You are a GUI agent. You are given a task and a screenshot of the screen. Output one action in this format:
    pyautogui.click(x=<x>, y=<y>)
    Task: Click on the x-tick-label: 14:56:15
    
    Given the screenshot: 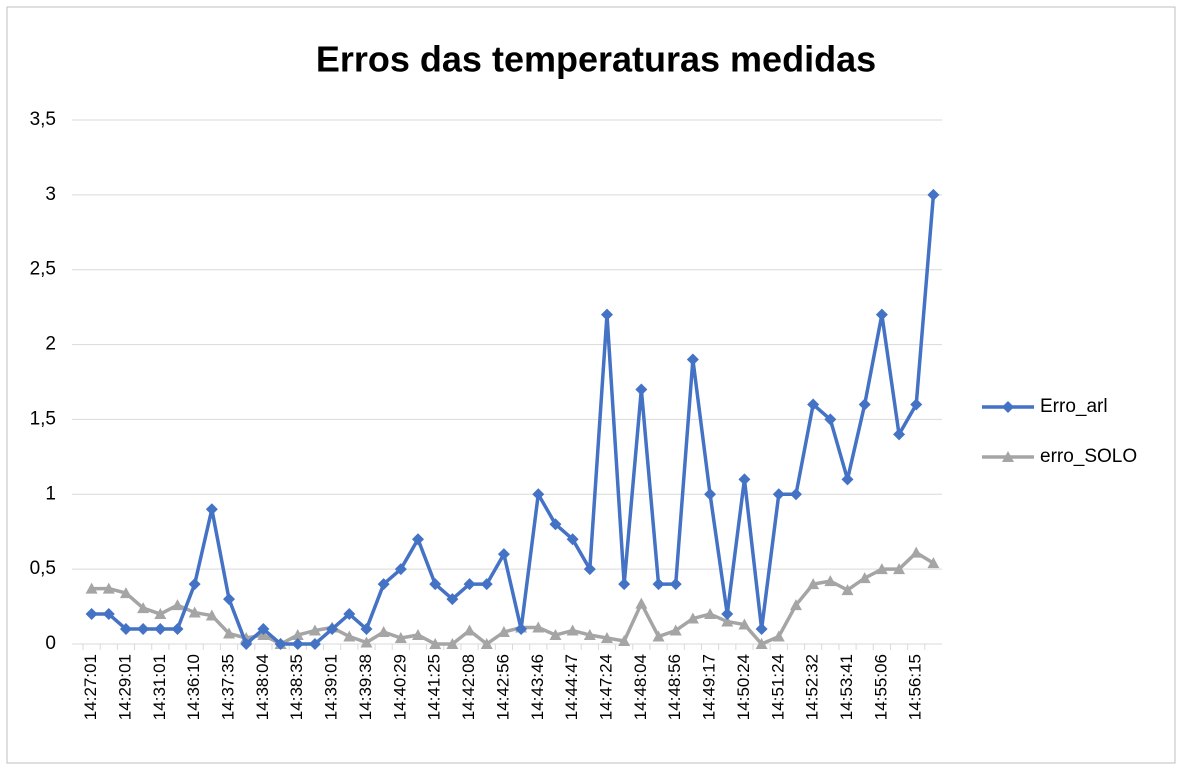 What is the action you would take?
    pyautogui.click(x=915, y=687)
    